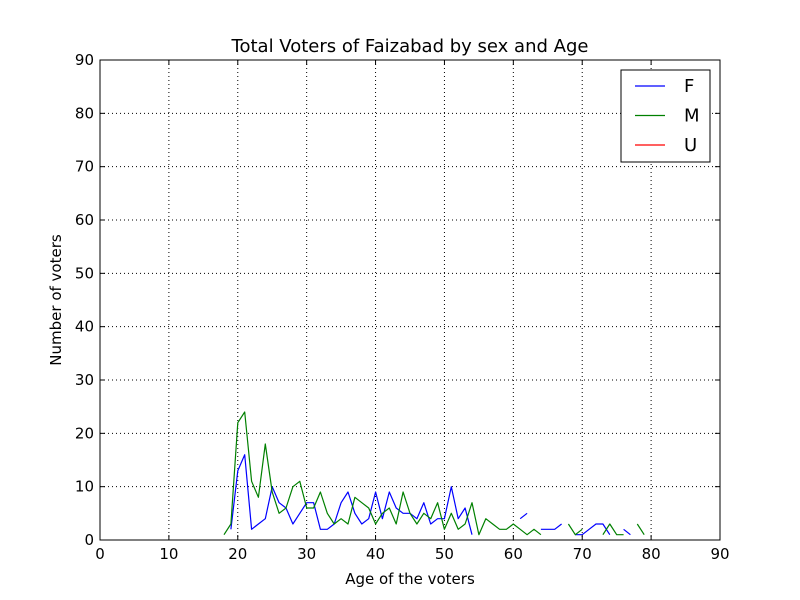 The image size is (800, 600). I want to click on legend: FMU, so click(665, 116).